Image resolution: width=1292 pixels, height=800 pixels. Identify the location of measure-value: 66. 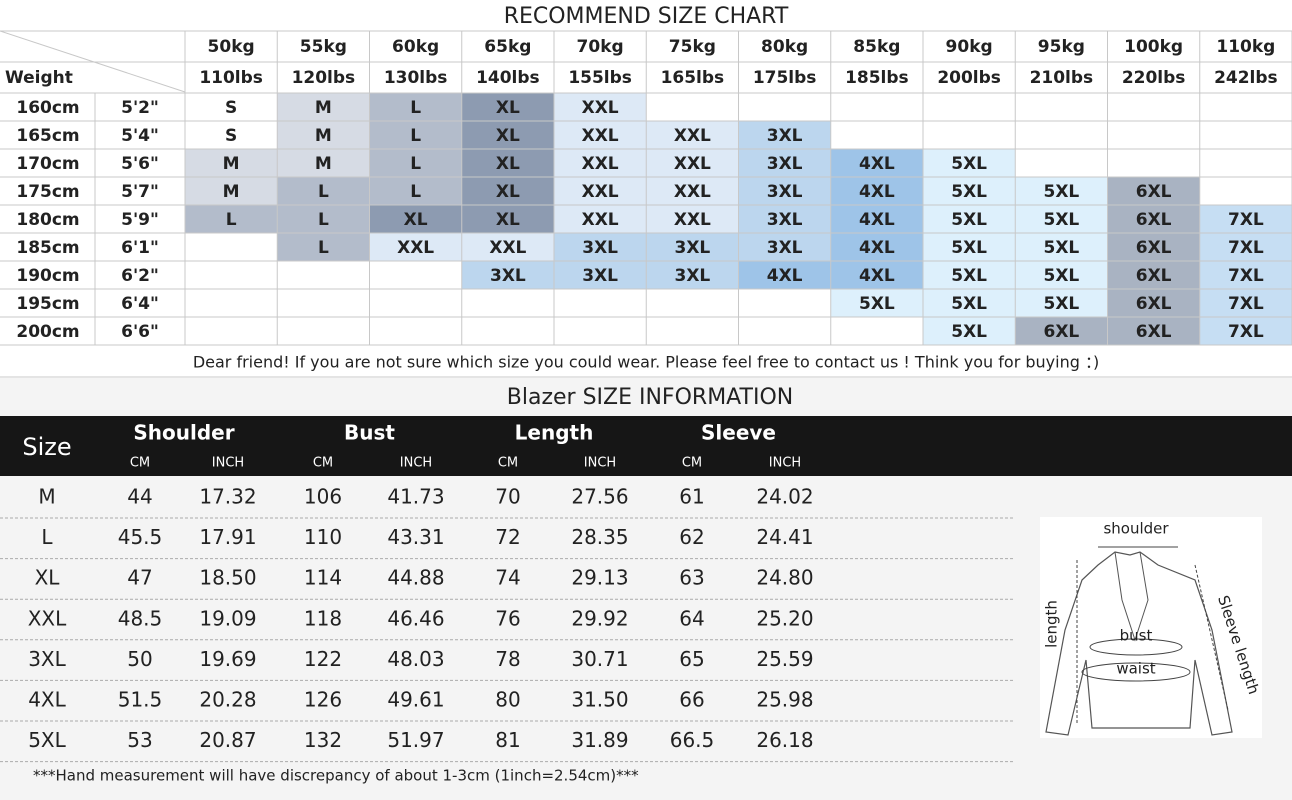
(691, 700).